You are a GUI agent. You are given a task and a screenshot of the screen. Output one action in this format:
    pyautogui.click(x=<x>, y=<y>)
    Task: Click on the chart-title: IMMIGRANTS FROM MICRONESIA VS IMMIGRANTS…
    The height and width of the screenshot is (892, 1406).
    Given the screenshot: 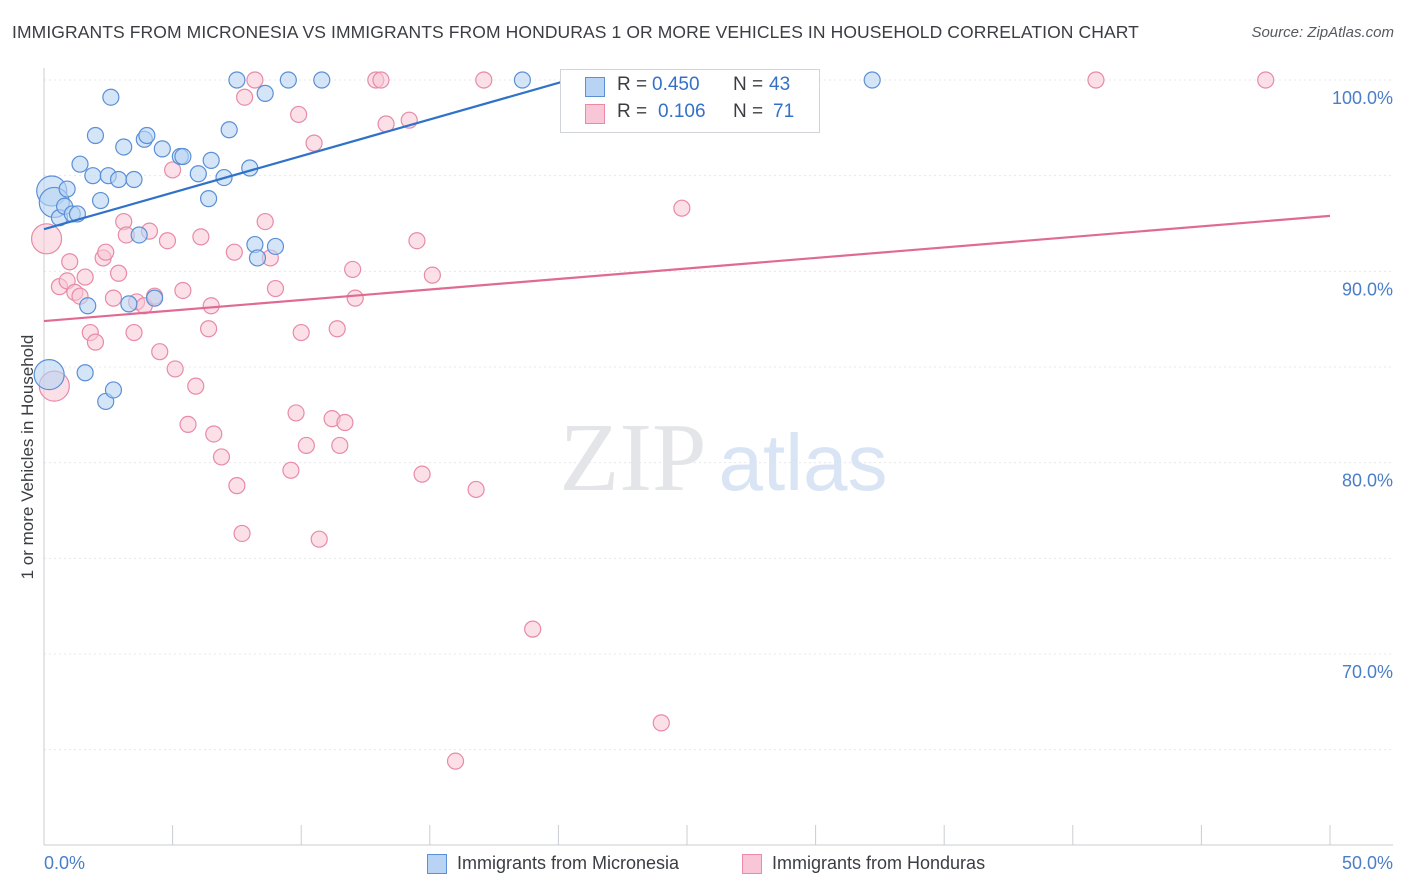 What is the action you would take?
    pyautogui.click(x=575, y=32)
    